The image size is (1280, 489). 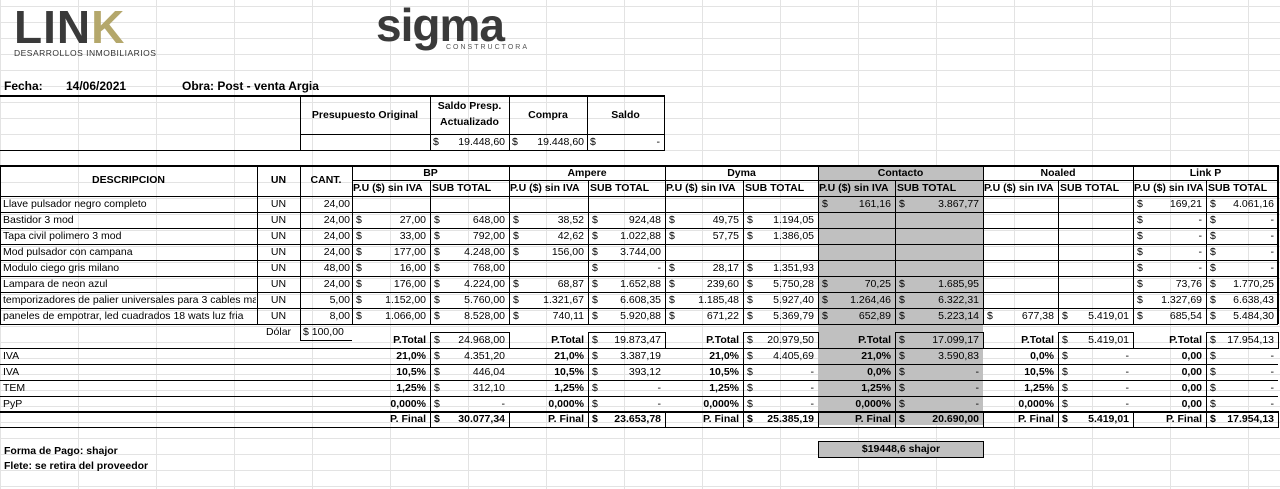 I want to click on subtotal: 1.194,05, so click(x=793, y=220).